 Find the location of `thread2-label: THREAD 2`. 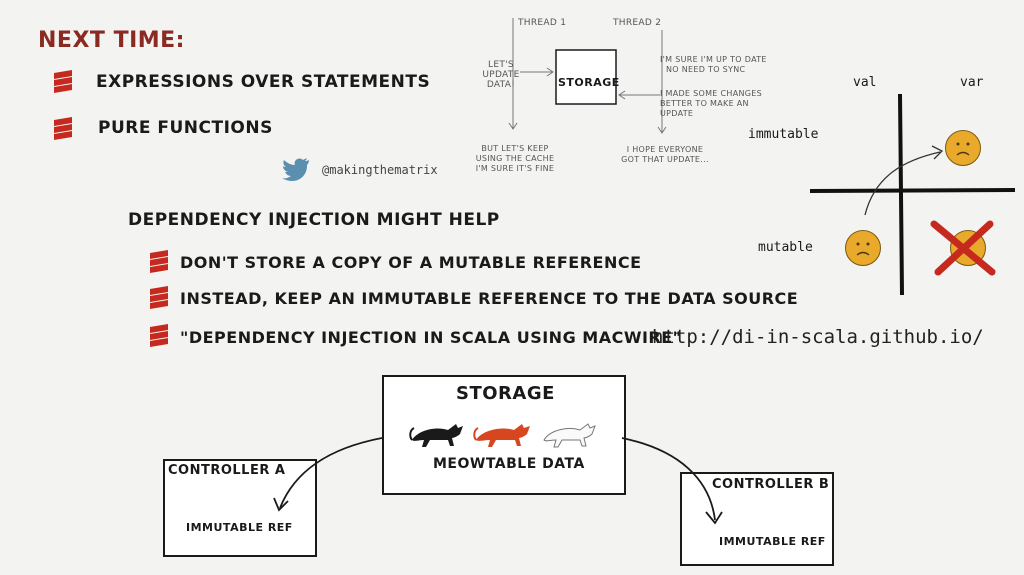

thread2-label: THREAD 2 is located at coordinates (637, 23).